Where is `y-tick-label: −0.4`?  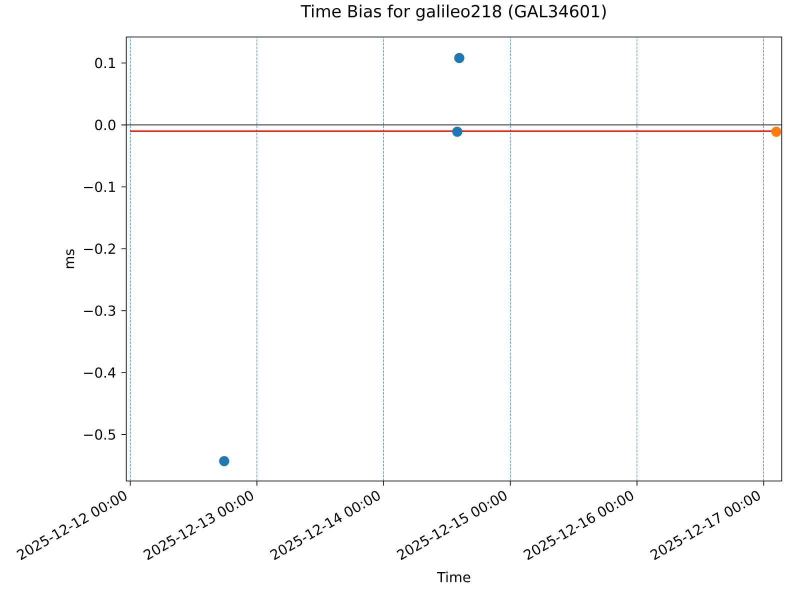
y-tick-label: −0.4 is located at coordinates (100, 372).